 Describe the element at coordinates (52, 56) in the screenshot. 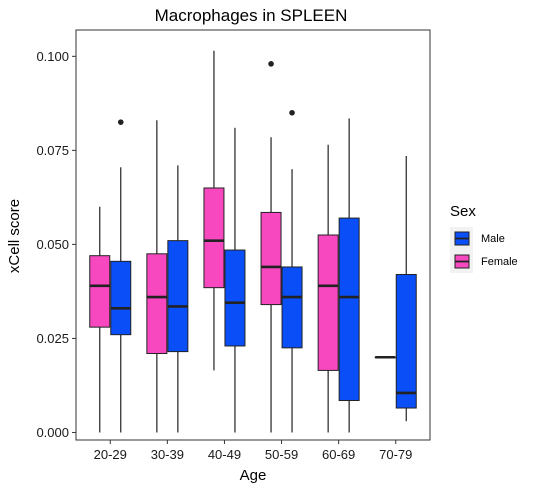

I see `y-tick-label: 0.100` at that location.